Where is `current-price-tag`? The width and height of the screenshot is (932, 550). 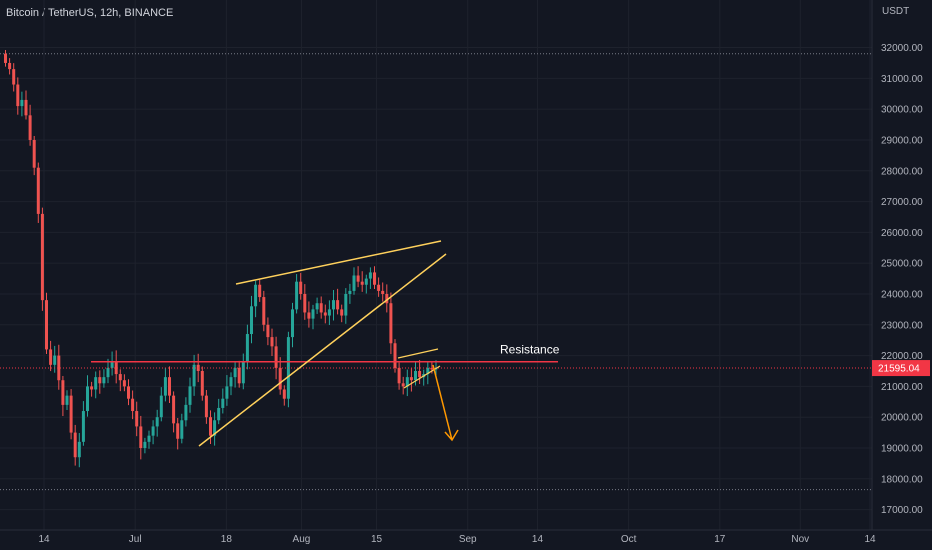 current-price-tag is located at coordinates (901, 368).